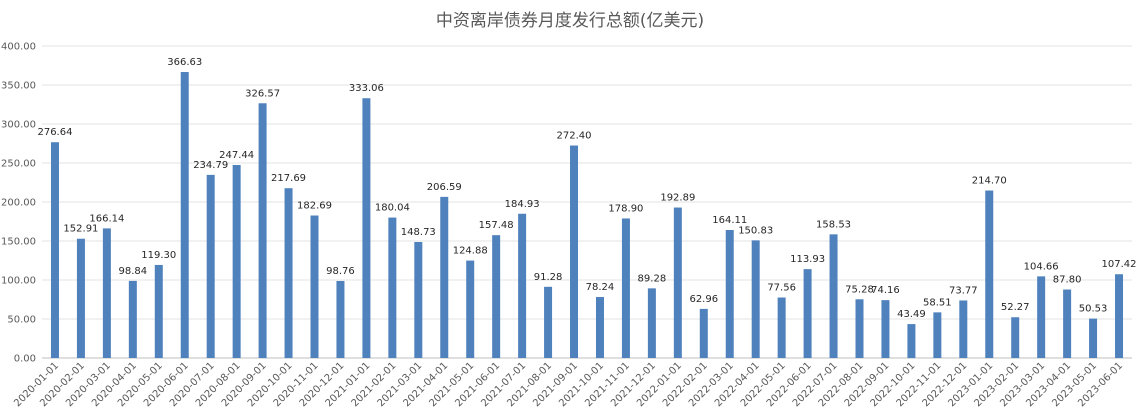 This screenshot has height=420, width=1140. Describe the element at coordinates (600, 287) in the screenshot. I see `data-label: 78.24` at that location.